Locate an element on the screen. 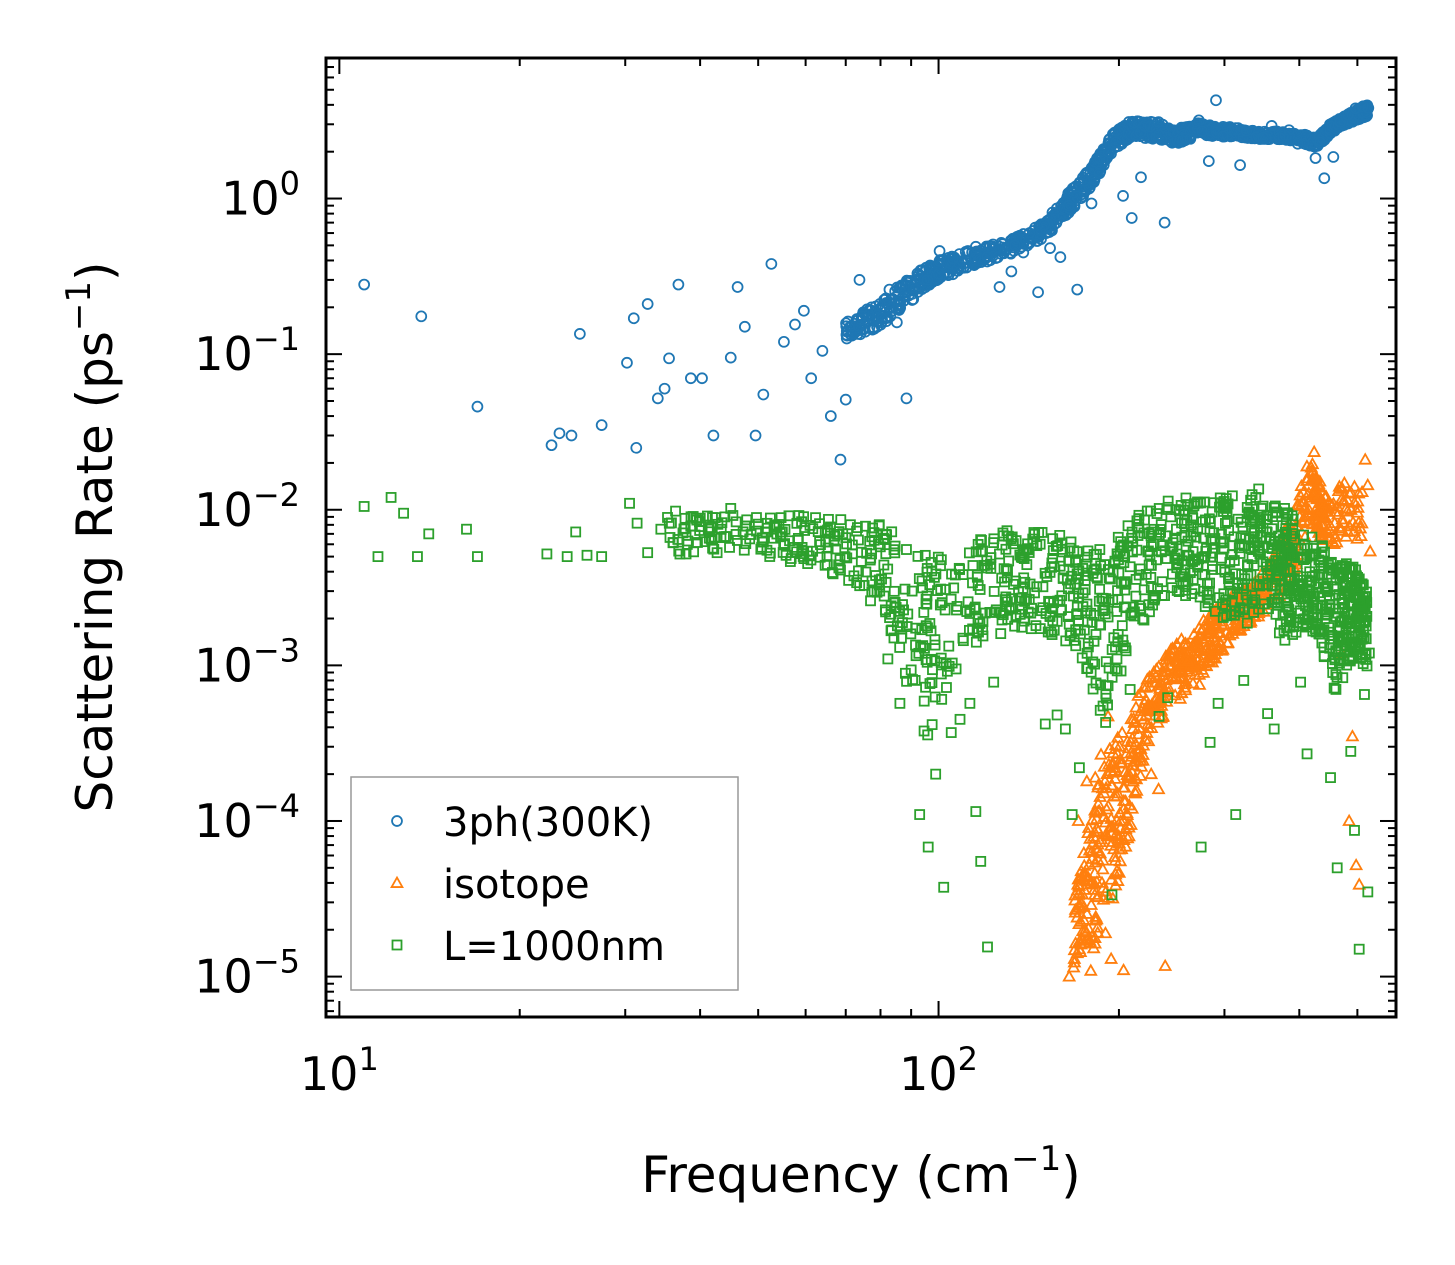 The width and height of the screenshot is (1455, 1265). legend-box is located at coordinates (544, 883).